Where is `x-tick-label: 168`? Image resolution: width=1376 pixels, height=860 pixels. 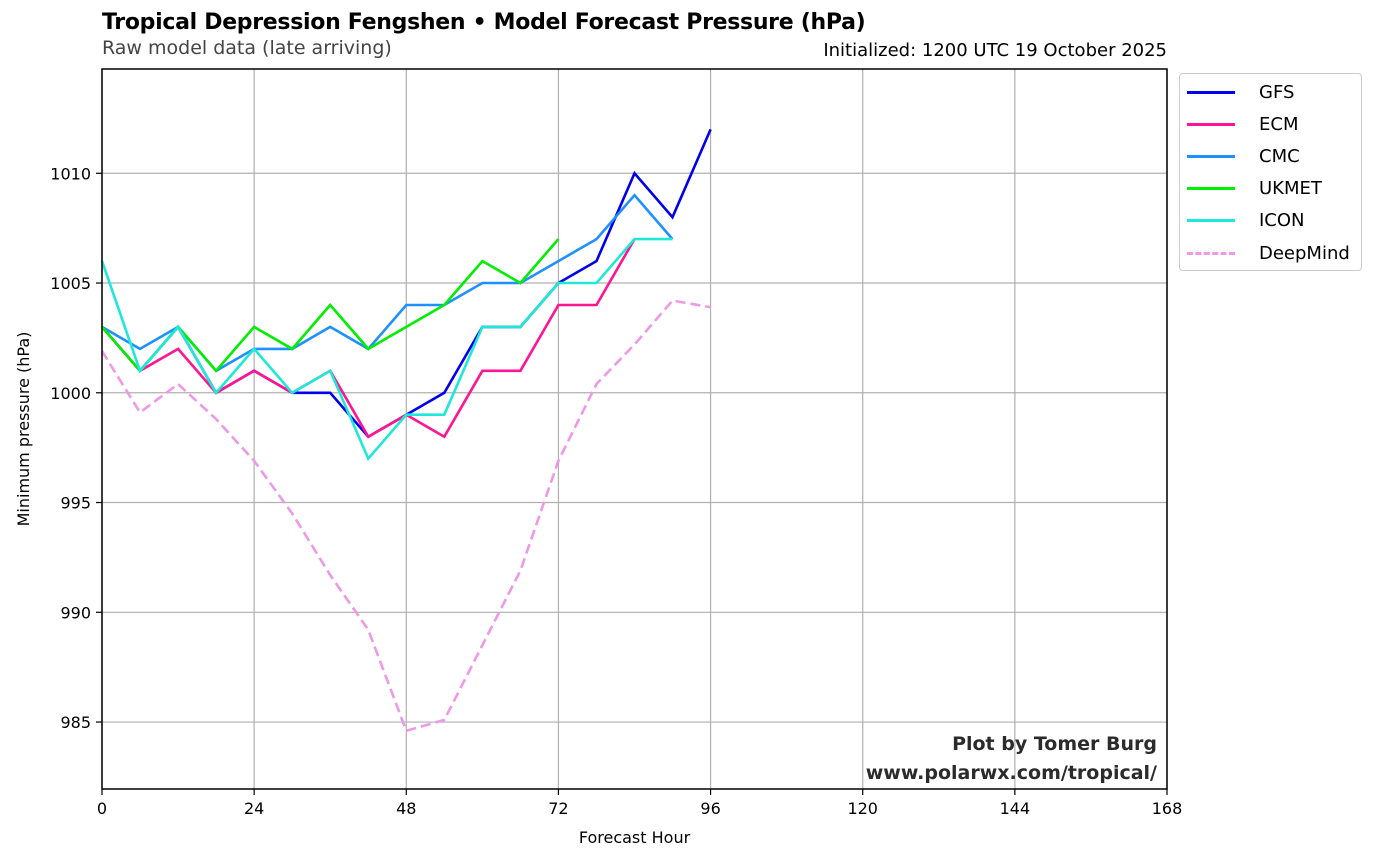
x-tick-label: 168 is located at coordinates (1167, 808).